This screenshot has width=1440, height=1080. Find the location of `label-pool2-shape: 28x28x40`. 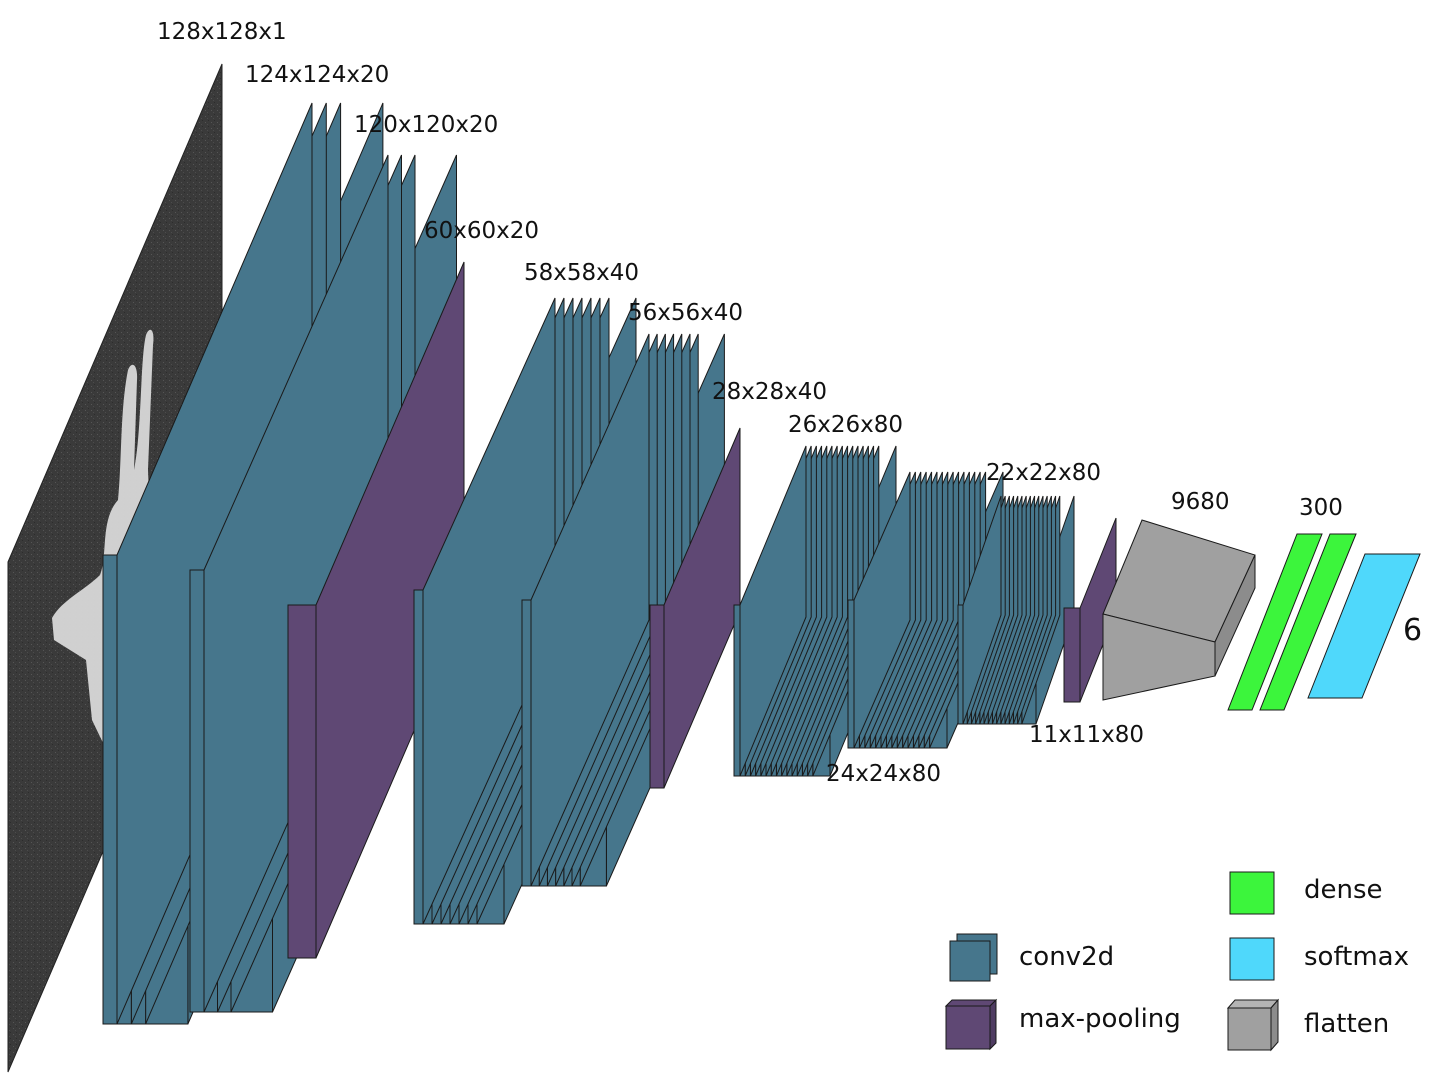

label-pool2-shape: 28x28x40 is located at coordinates (769, 392).